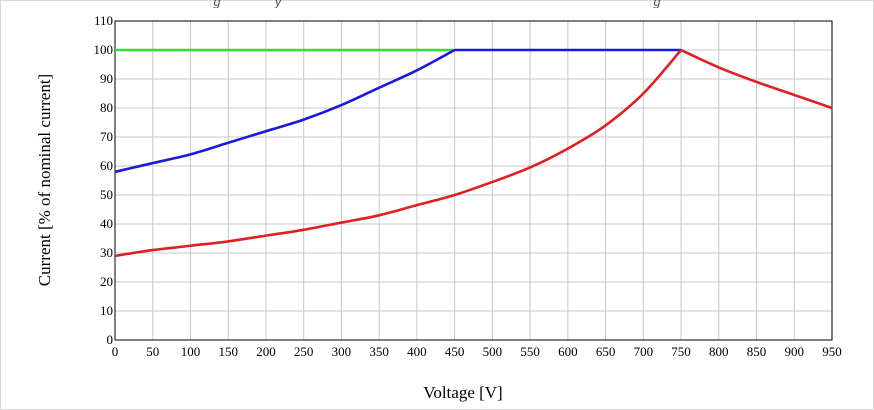 The image size is (874, 410). I want to click on x-tick-label: 950, so click(832, 351).